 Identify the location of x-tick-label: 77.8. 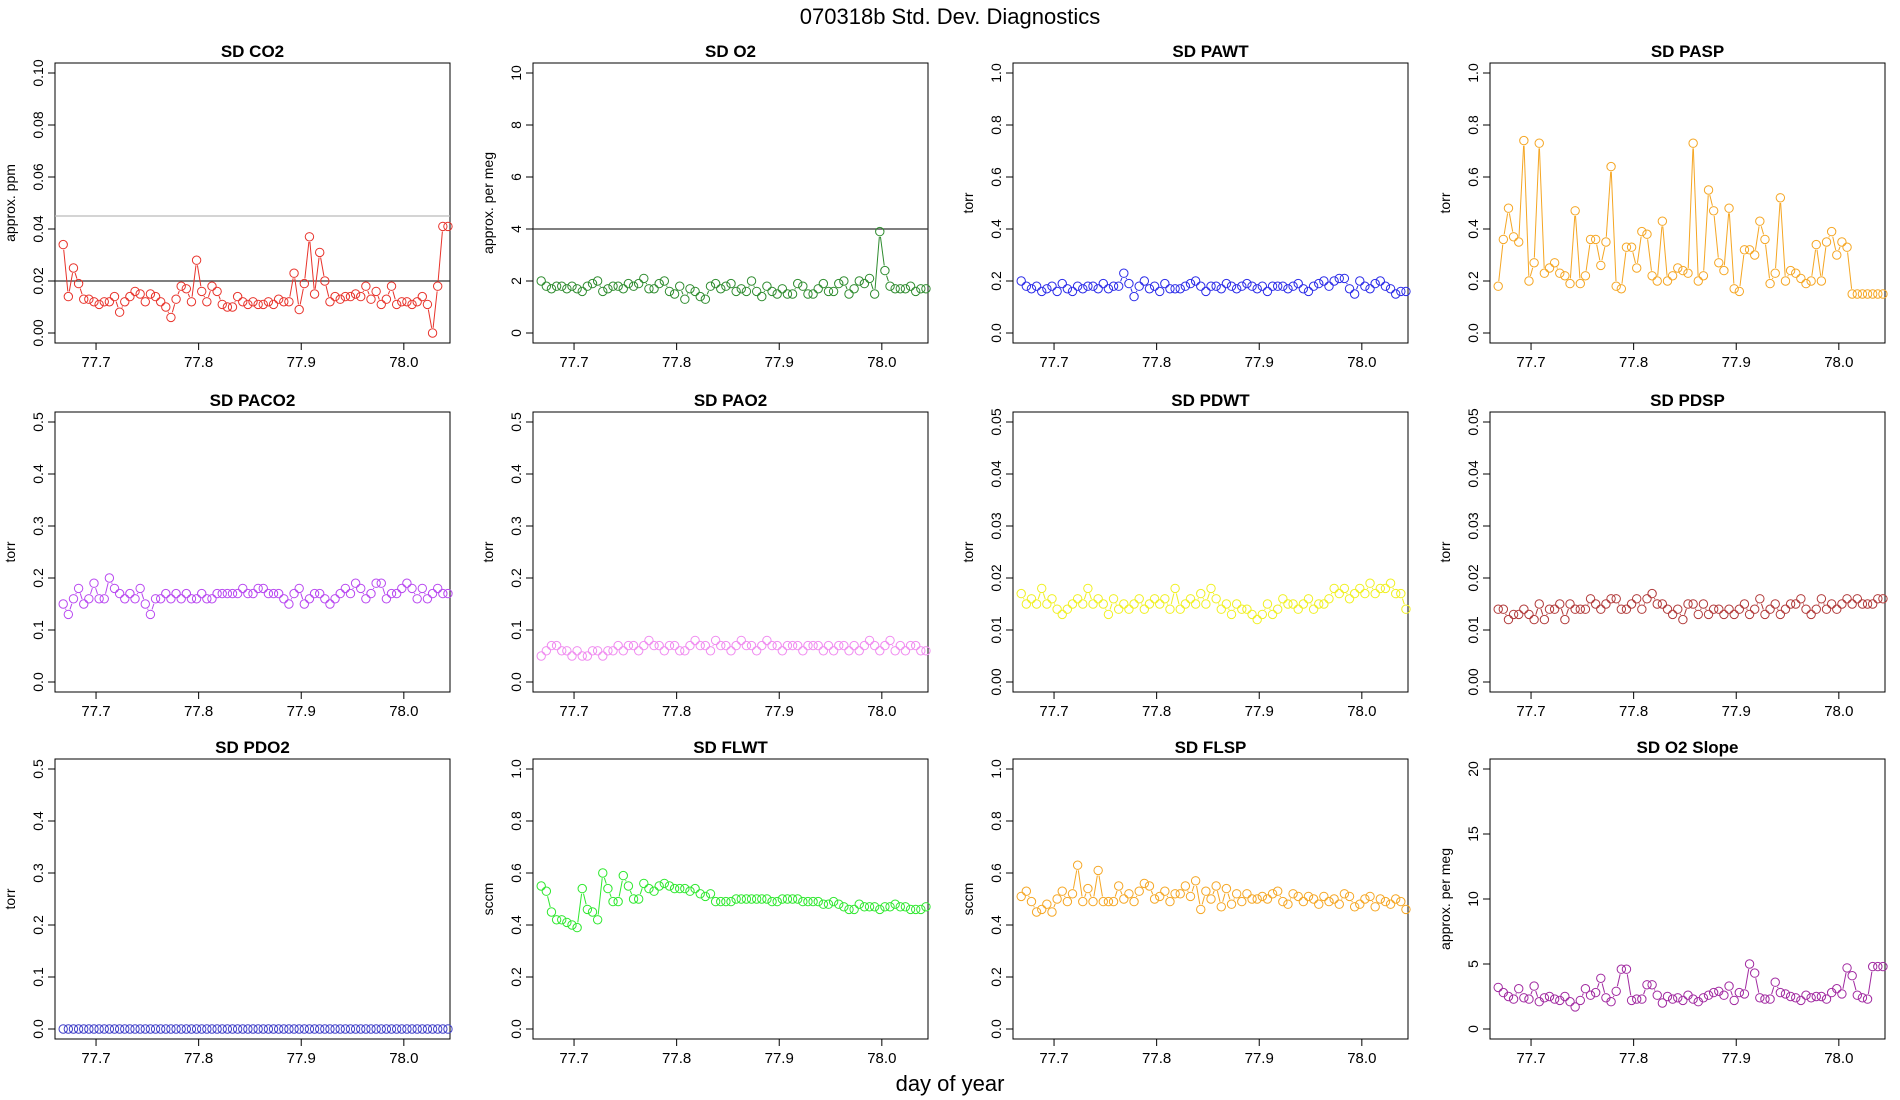
(198, 711).